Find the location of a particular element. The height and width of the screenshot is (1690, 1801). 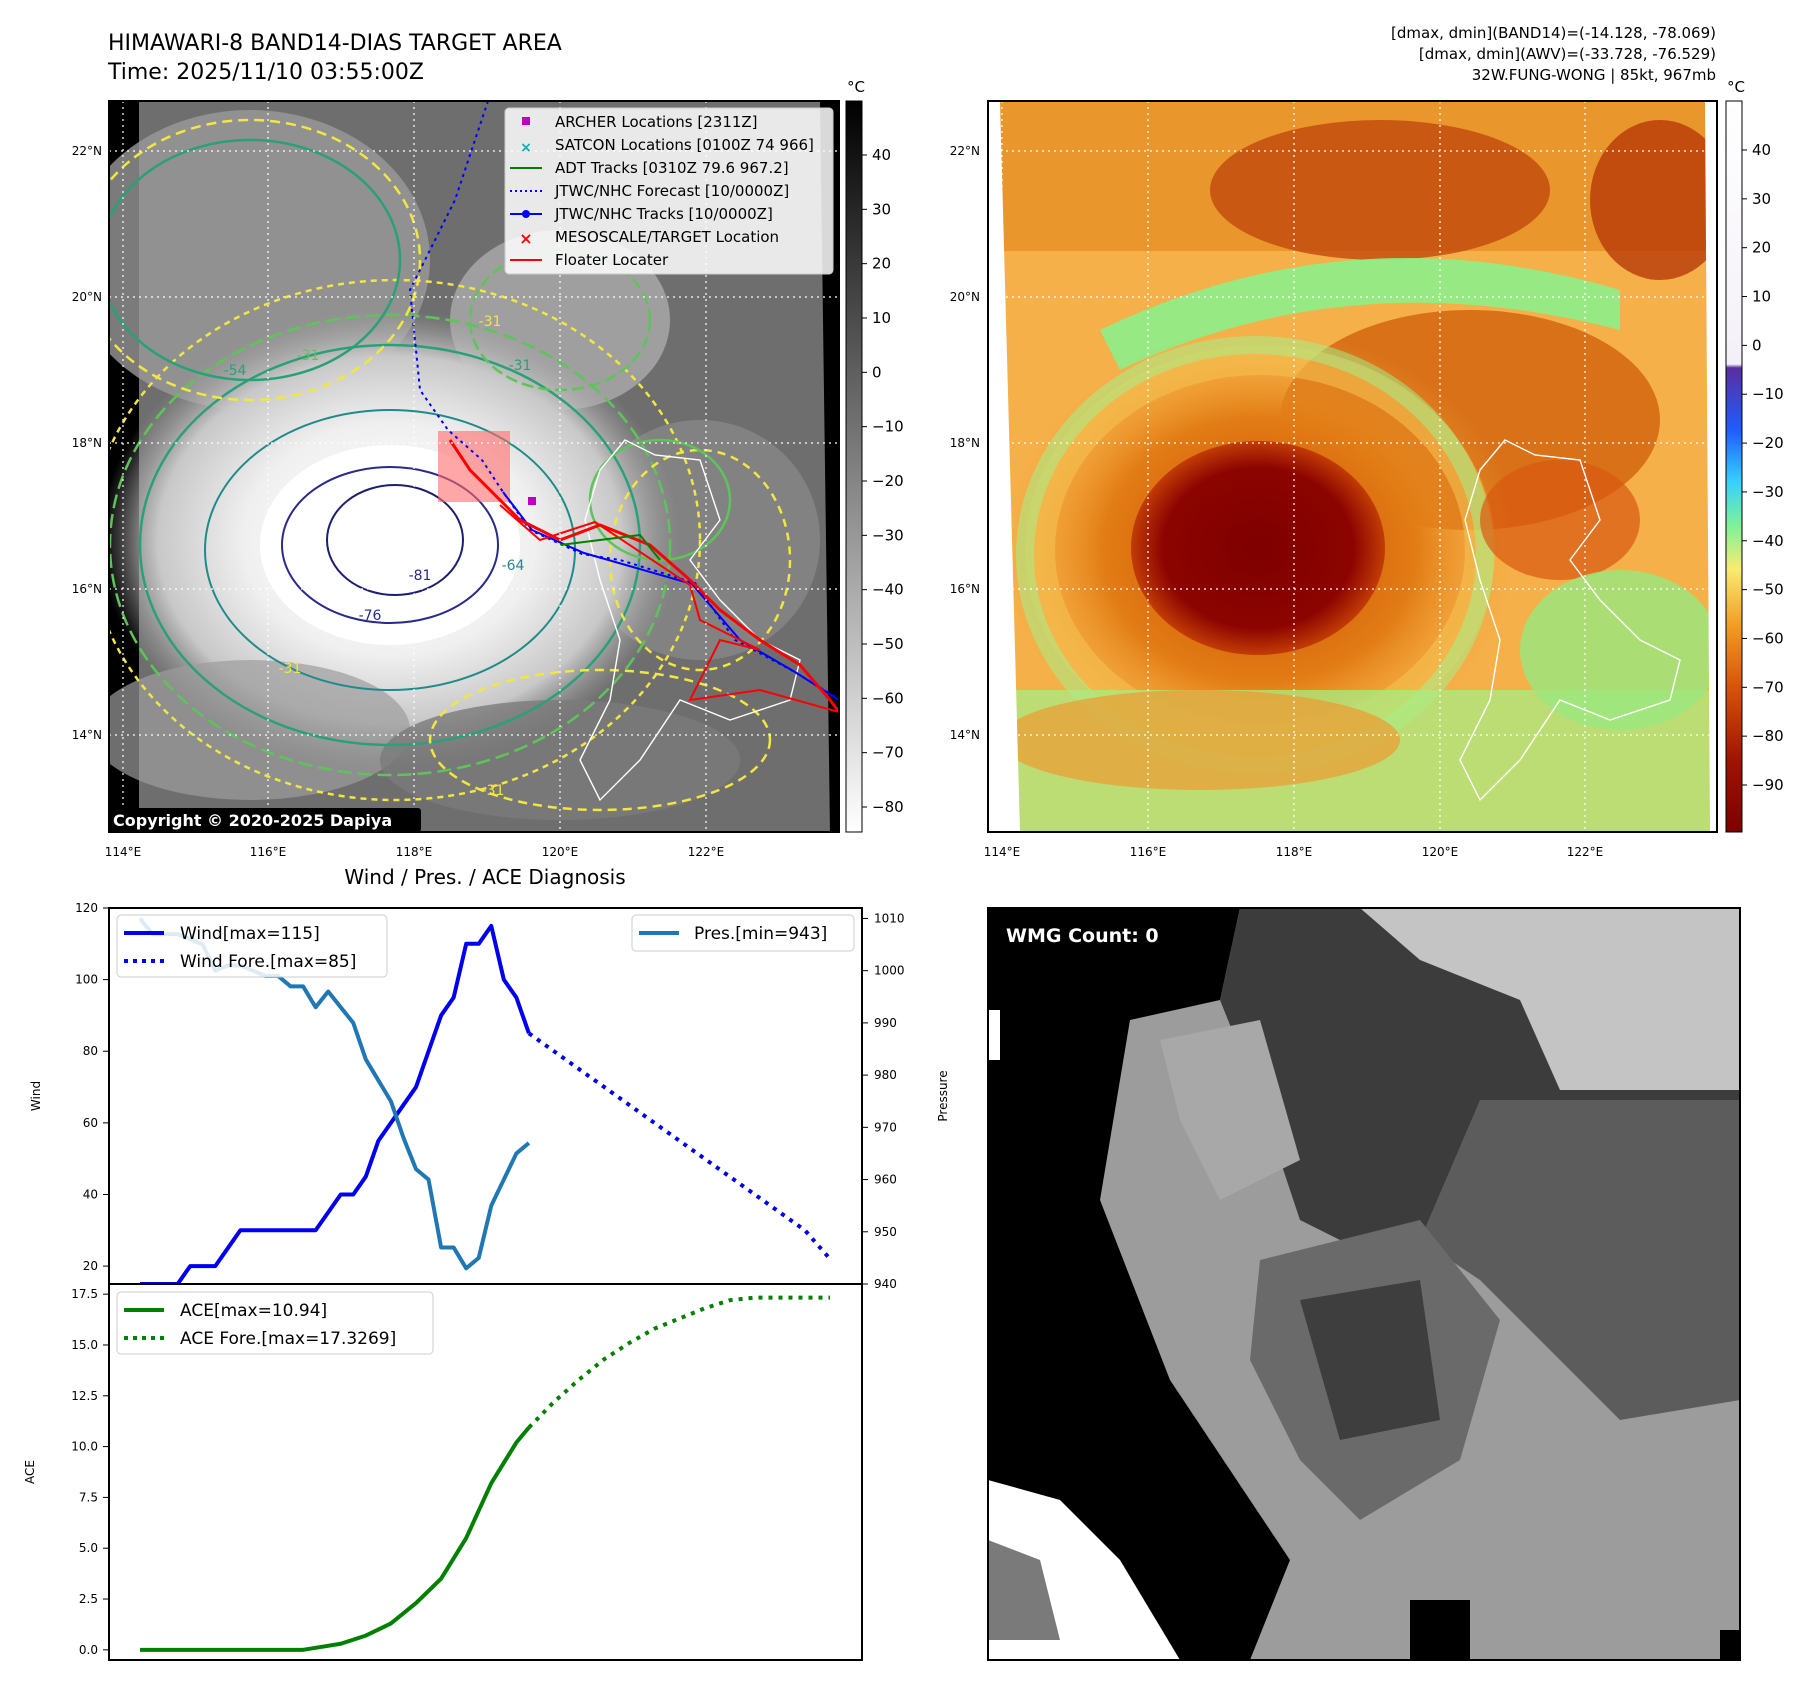

ace-legend is located at coordinates (275, 1323).